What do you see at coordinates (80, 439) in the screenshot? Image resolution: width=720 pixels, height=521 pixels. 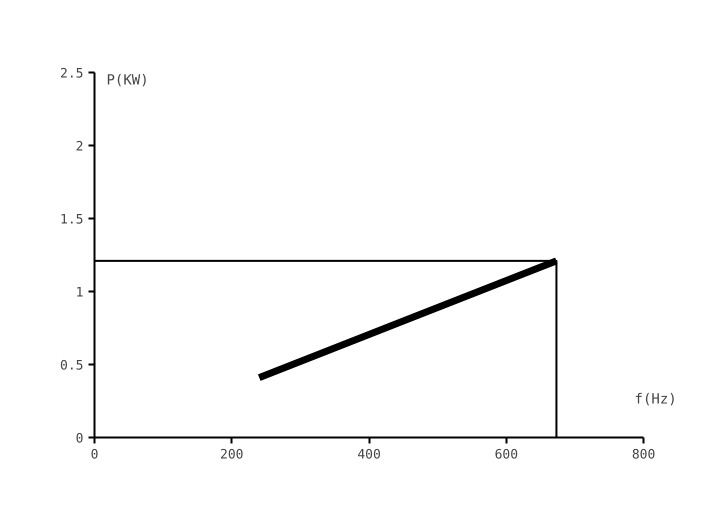 I see `y-tick-label: 0` at bounding box center [80, 439].